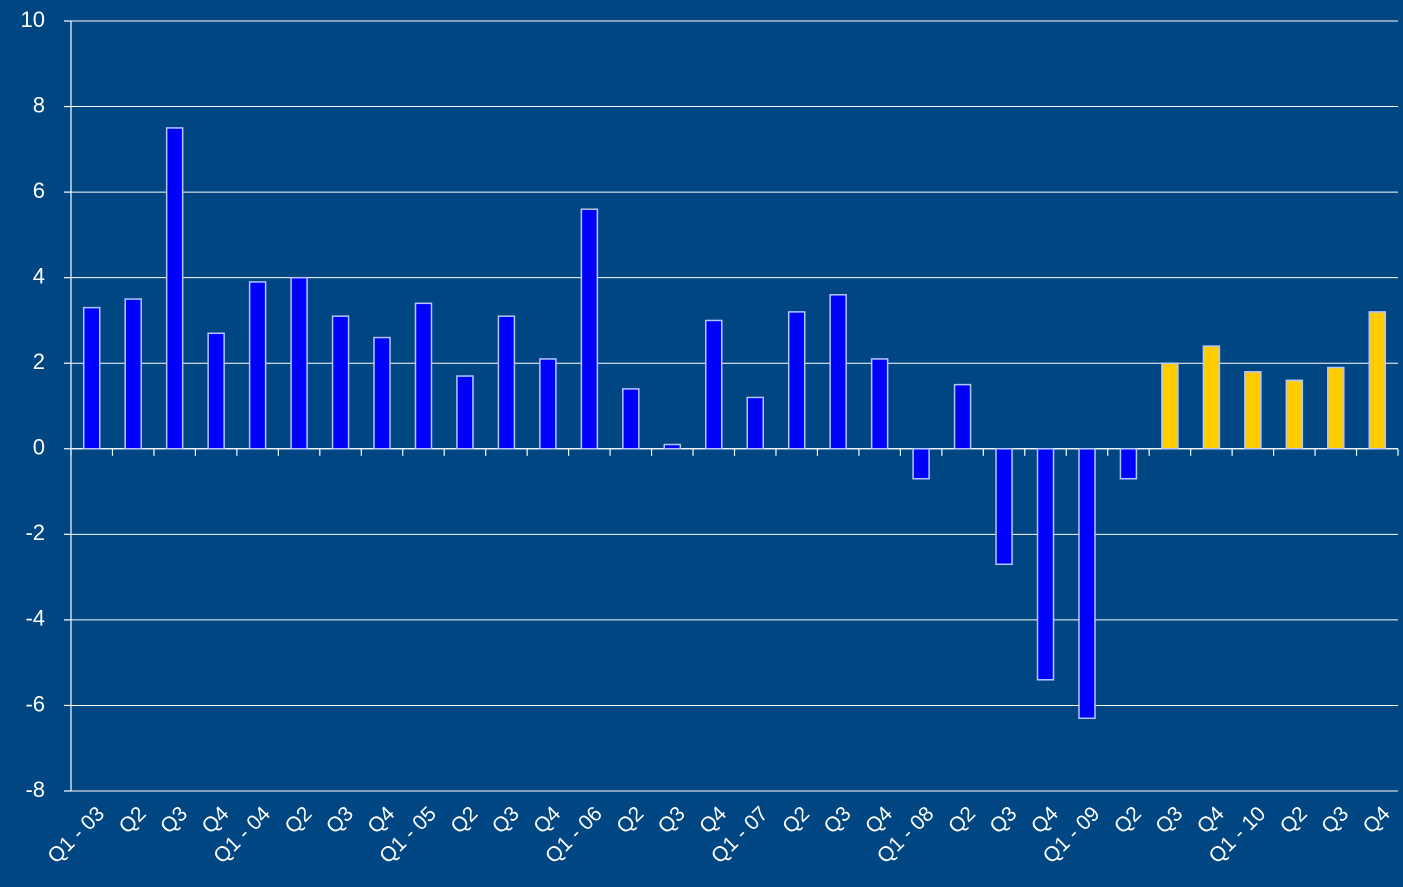 The height and width of the screenshot is (887, 1403). What do you see at coordinates (39, 104) in the screenshot?
I see `y-tick-label: 8` at bounding box center [39, 104].